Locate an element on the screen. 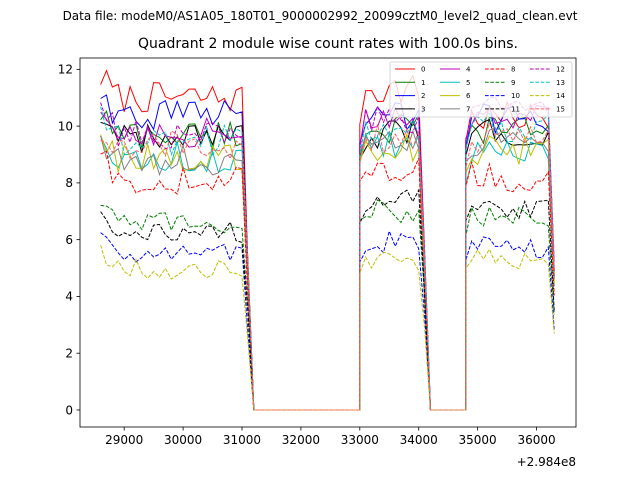  y-tick-label: 6 is located at coordinates (69, 240).